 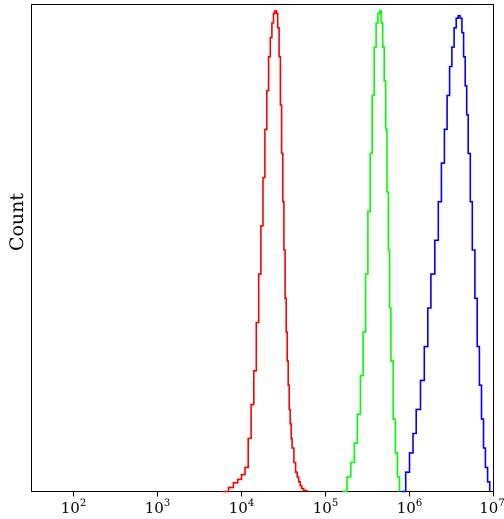 I want to click on x-tick-label: 10⁷, so click(x=491, y=507).